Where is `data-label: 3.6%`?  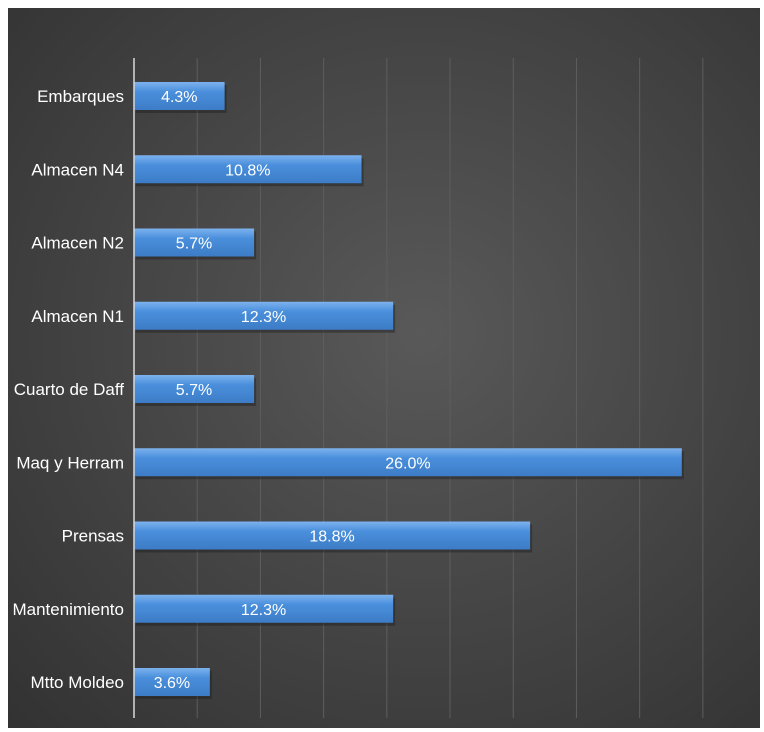 data-label: 3.6% is located at coordinates (172, 683).